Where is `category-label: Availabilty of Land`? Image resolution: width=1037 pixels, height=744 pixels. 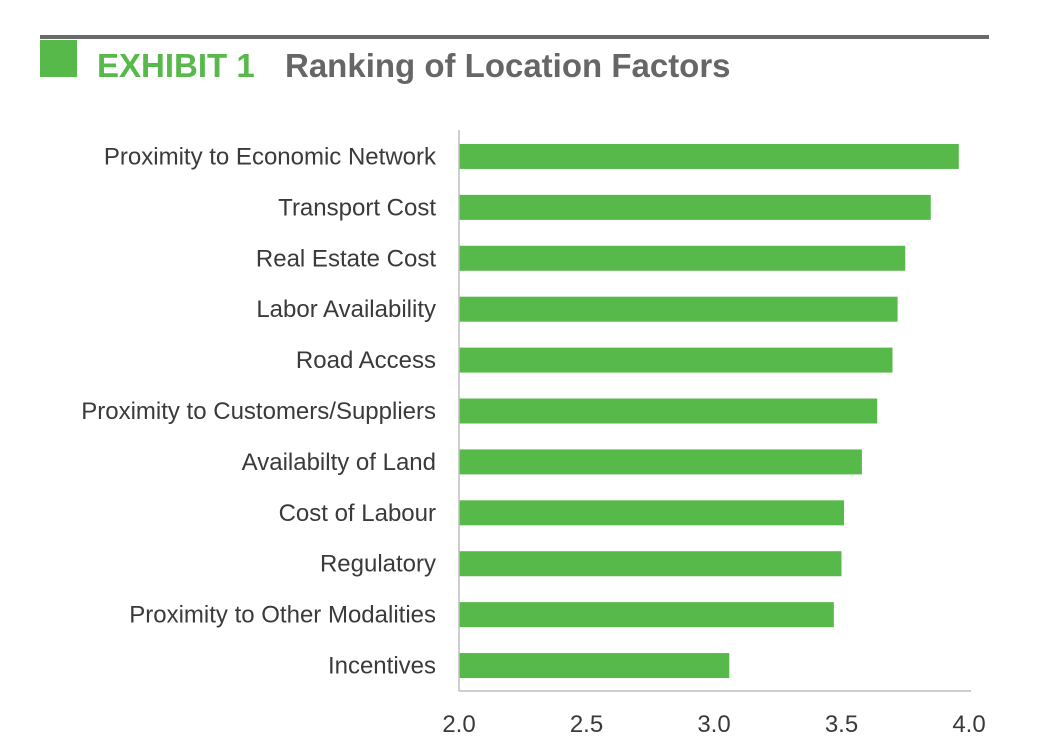
category-label: Availabilty of Land is located at coordinates (339, 462).